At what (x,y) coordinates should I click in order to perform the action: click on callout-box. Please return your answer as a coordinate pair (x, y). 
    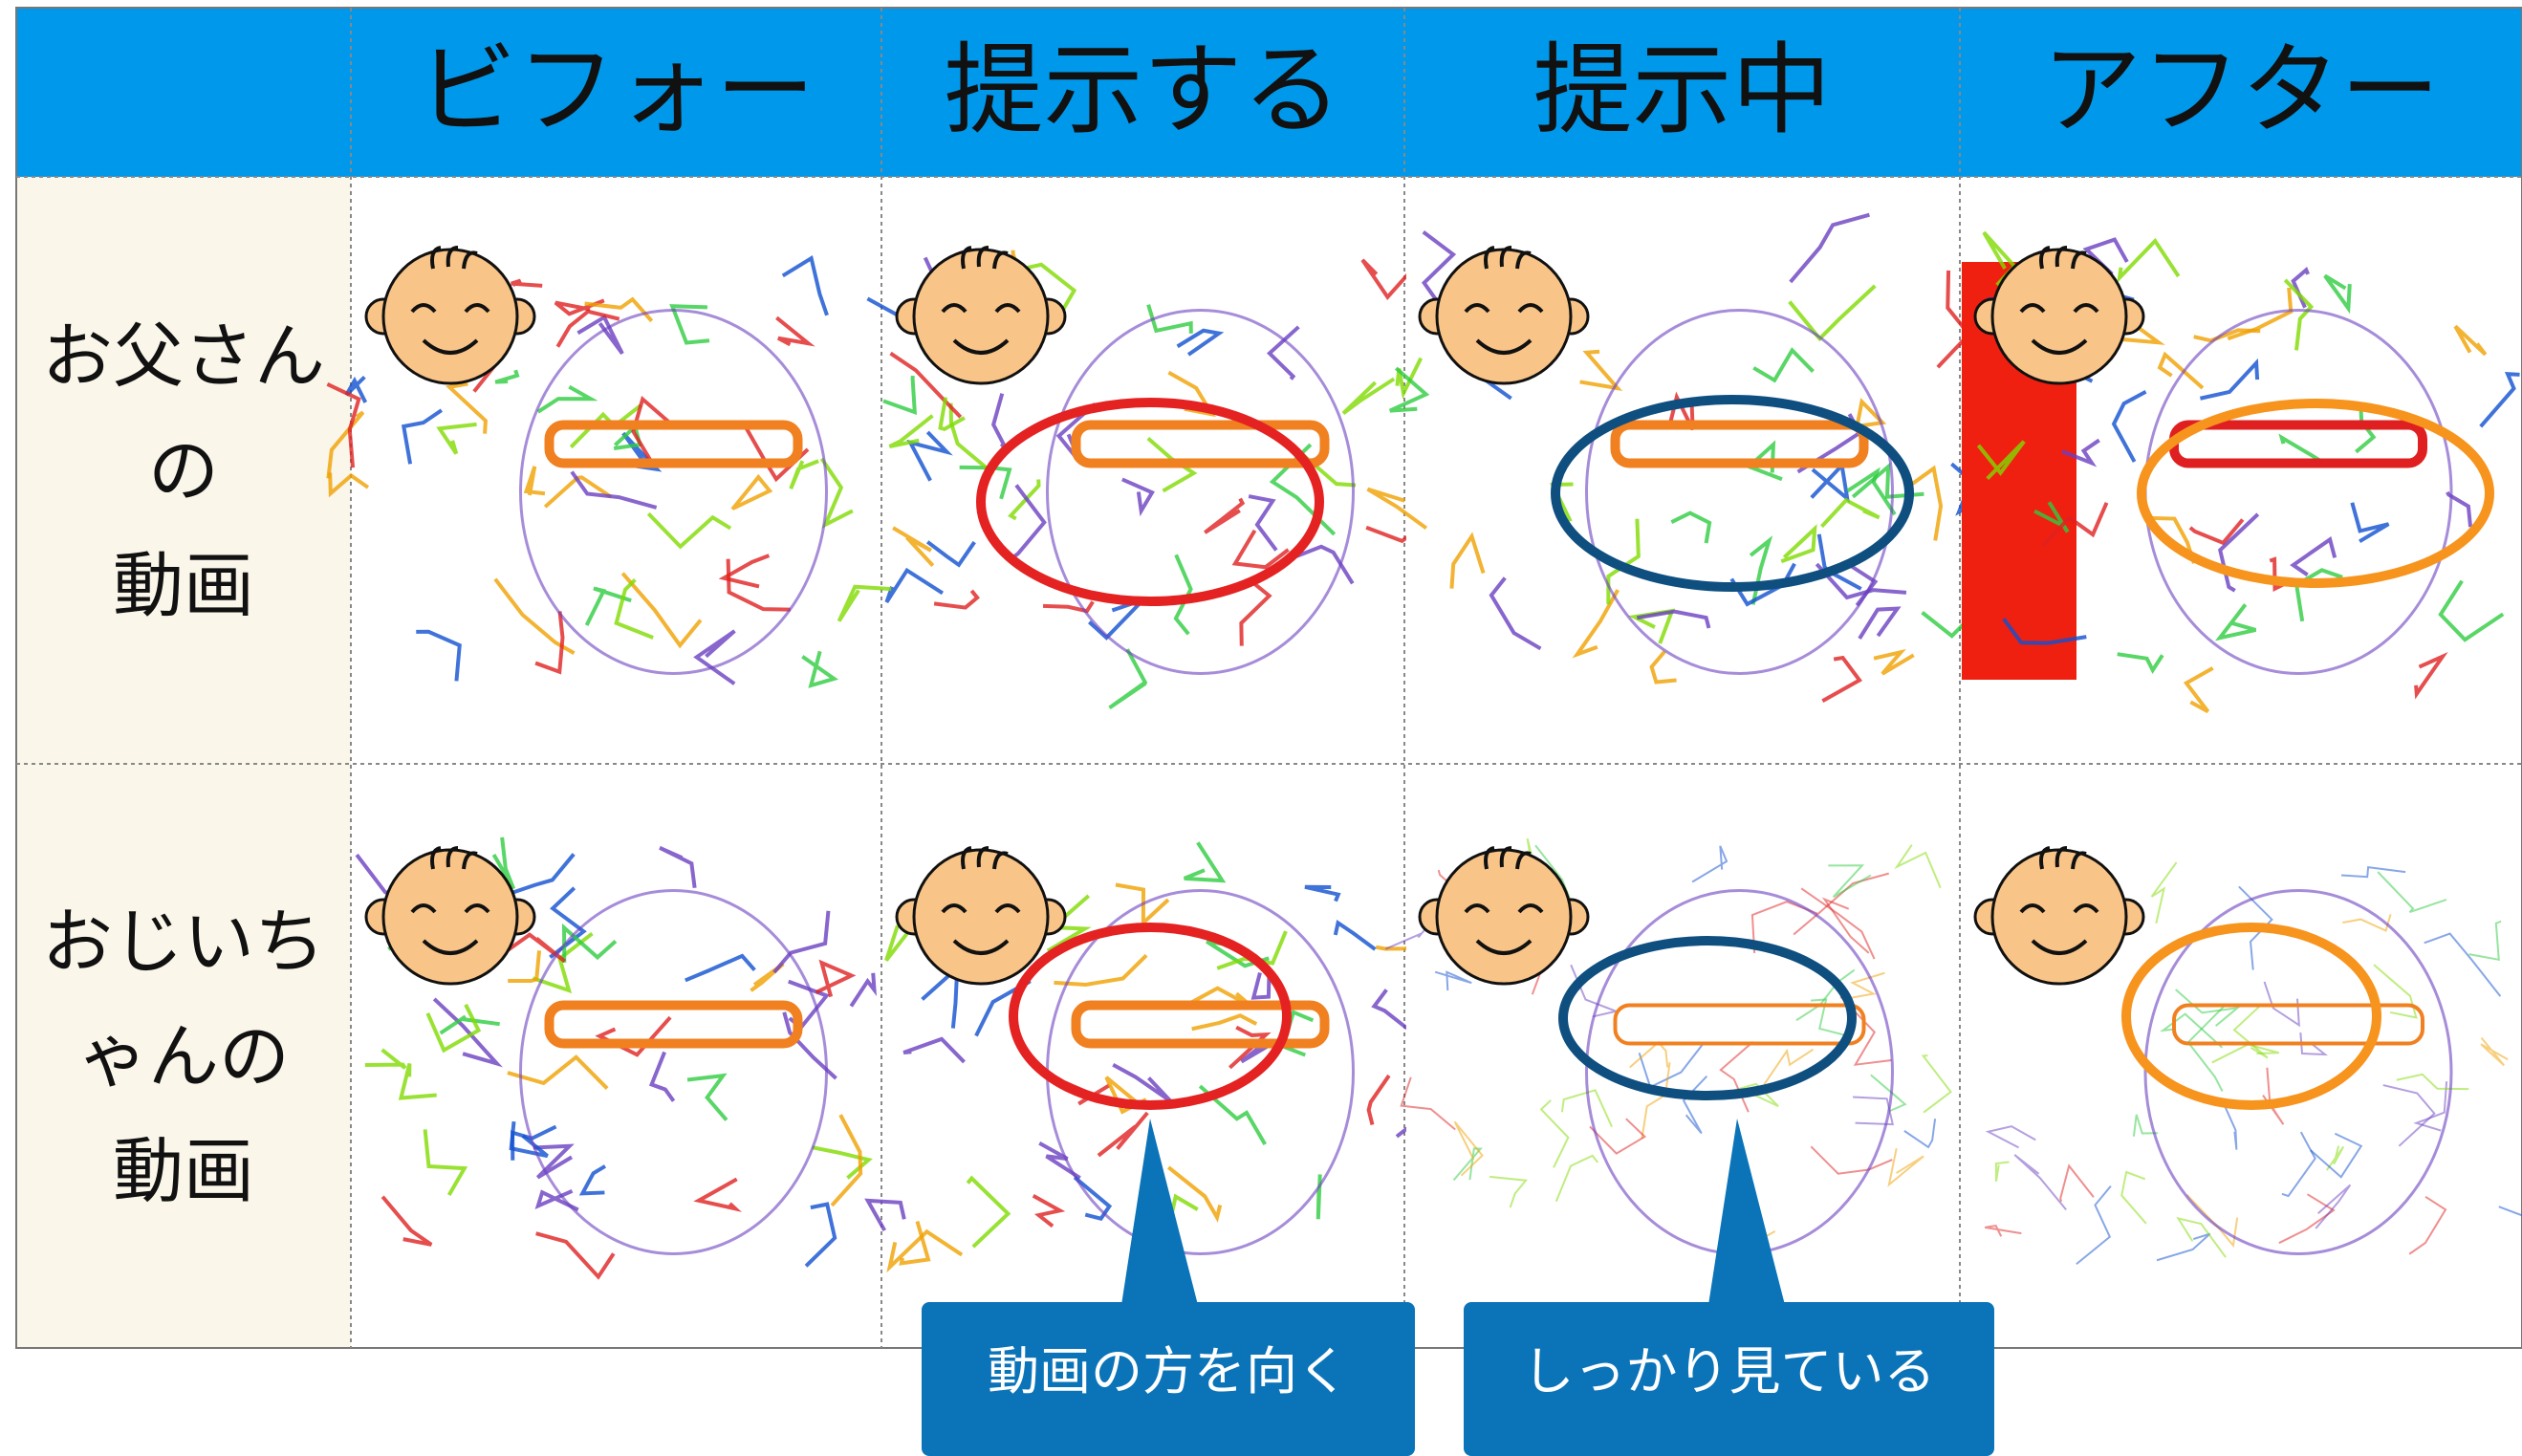
    Looking at the image, I should click on (1729, 1379).